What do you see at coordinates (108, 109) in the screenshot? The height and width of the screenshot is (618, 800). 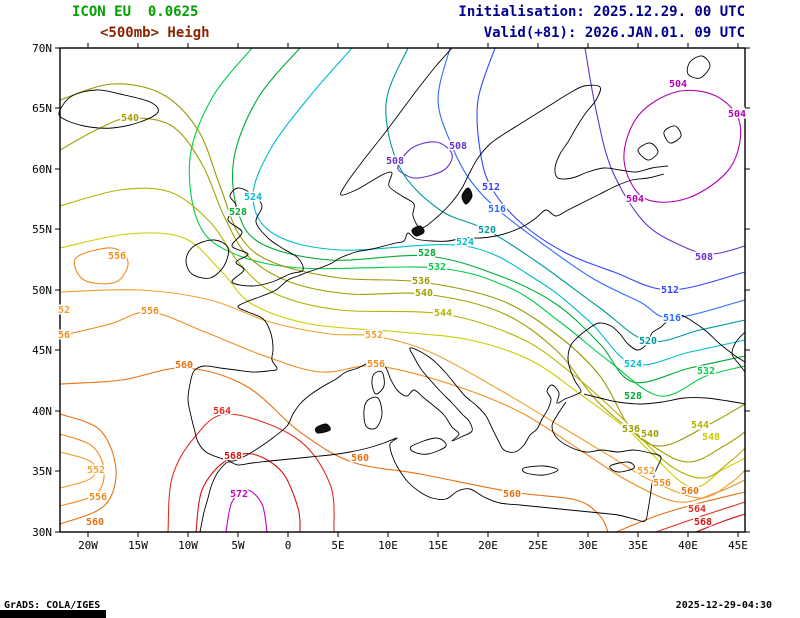 I see `coast-iceland` at bounding box center [108, 109].